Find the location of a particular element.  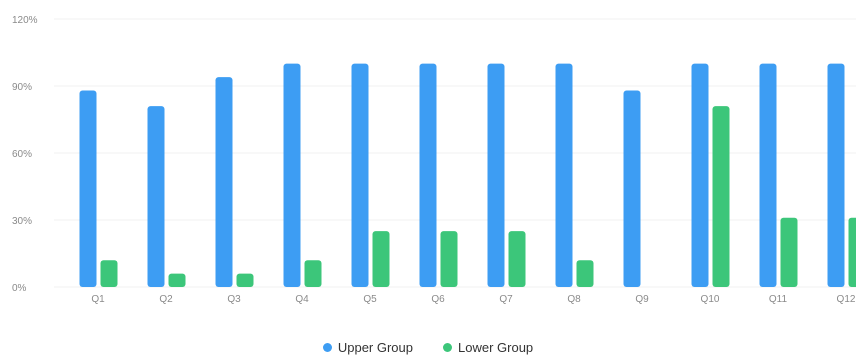

y-tick-label: 0% is located at coordinates (19, 288).